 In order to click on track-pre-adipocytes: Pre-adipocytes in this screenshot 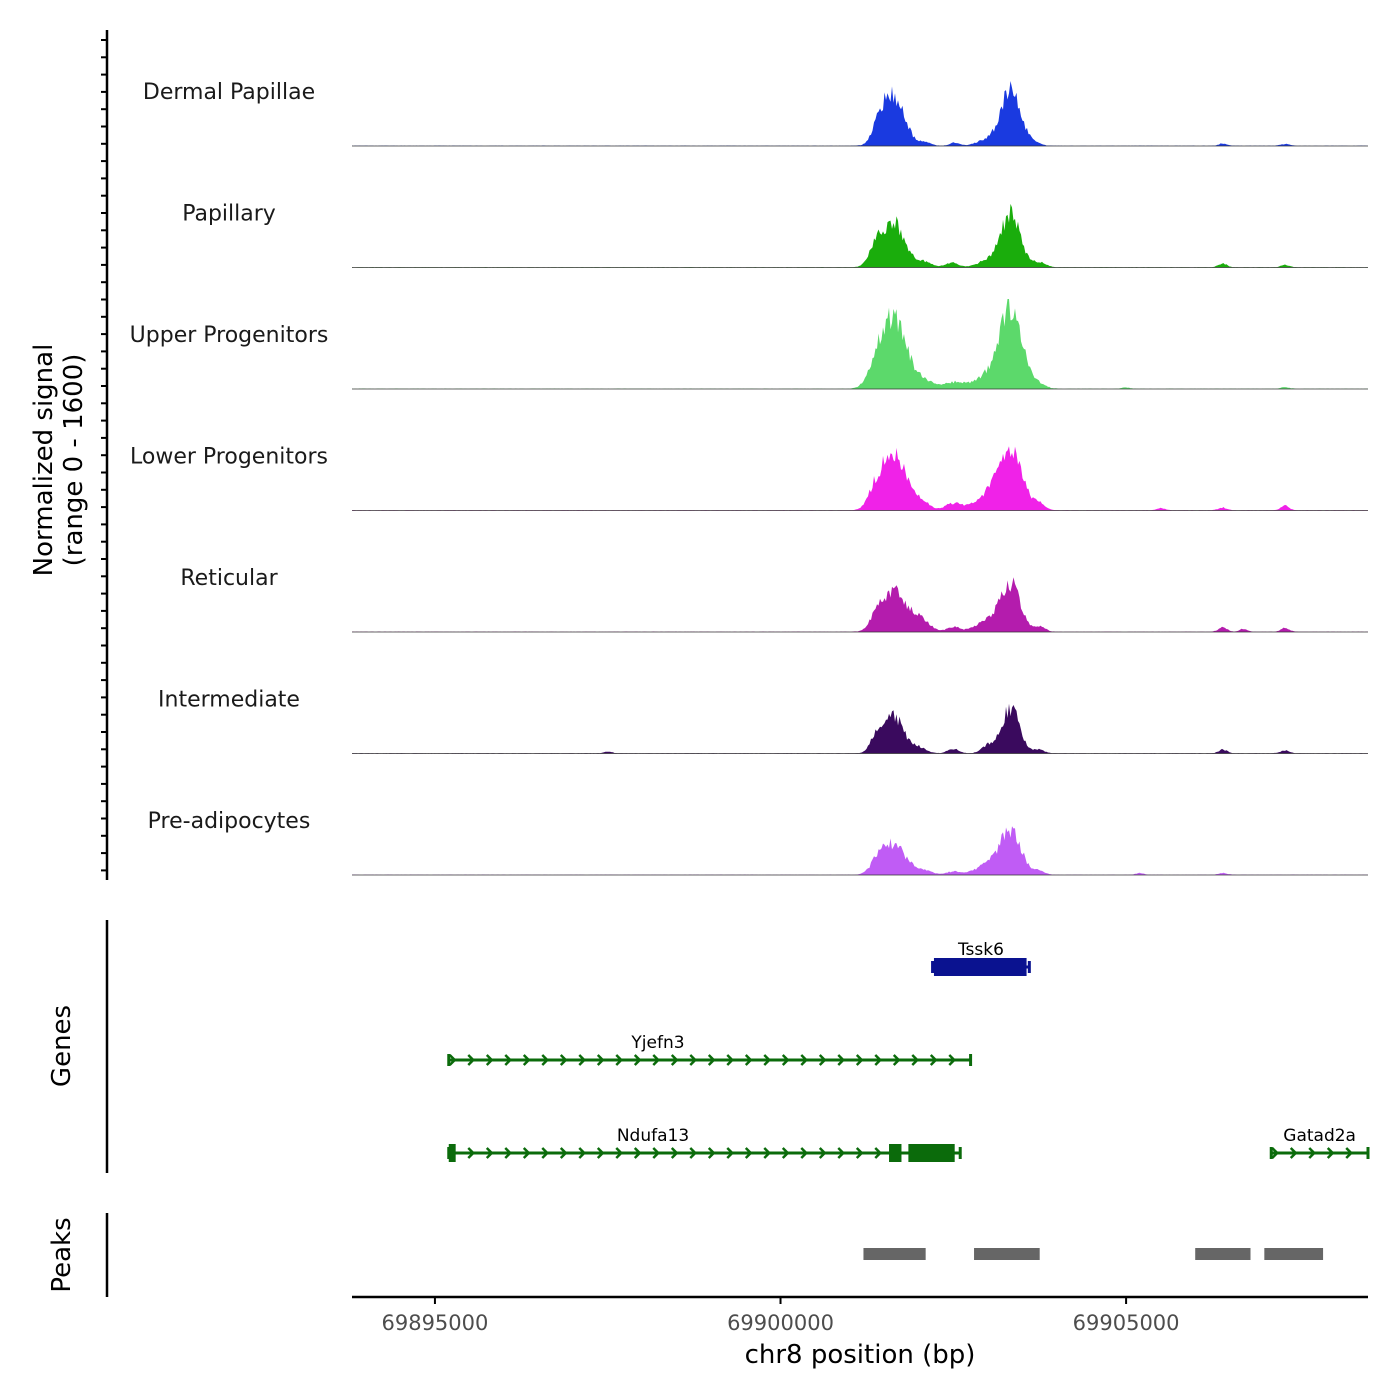, I will do `click(758, 842)`.